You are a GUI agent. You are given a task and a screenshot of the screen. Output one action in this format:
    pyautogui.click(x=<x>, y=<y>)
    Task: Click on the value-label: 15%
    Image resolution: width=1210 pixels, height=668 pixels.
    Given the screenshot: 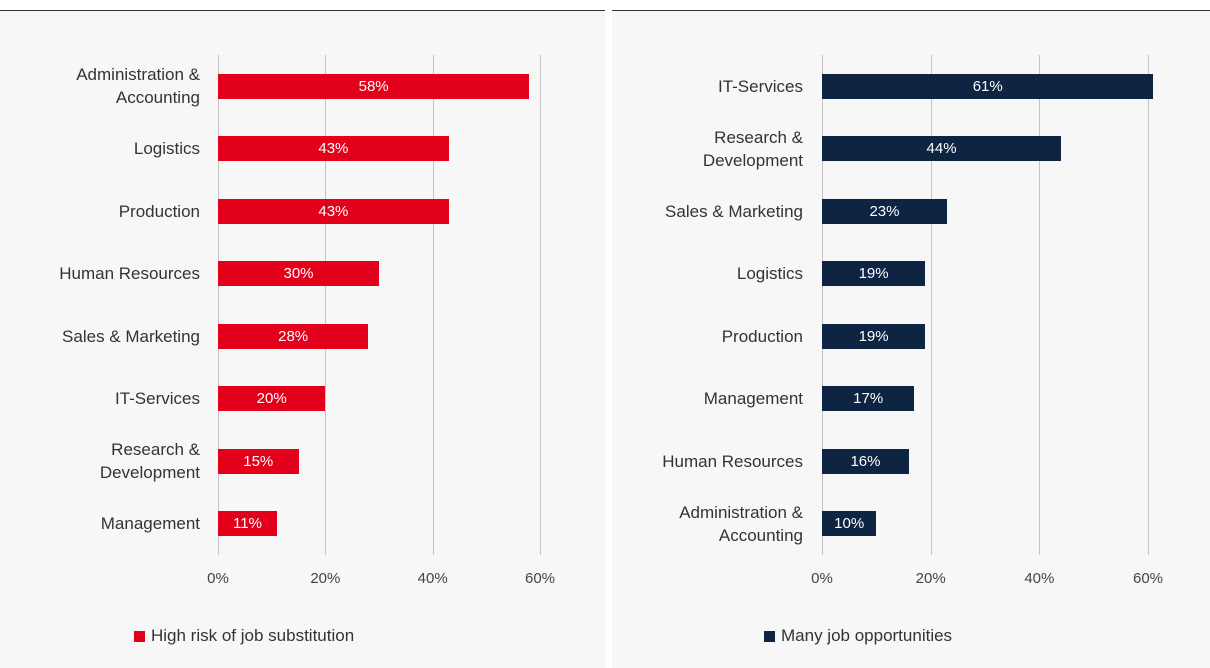 What is the action you would take?
    pyautogui.click(x=258, y=461)
    